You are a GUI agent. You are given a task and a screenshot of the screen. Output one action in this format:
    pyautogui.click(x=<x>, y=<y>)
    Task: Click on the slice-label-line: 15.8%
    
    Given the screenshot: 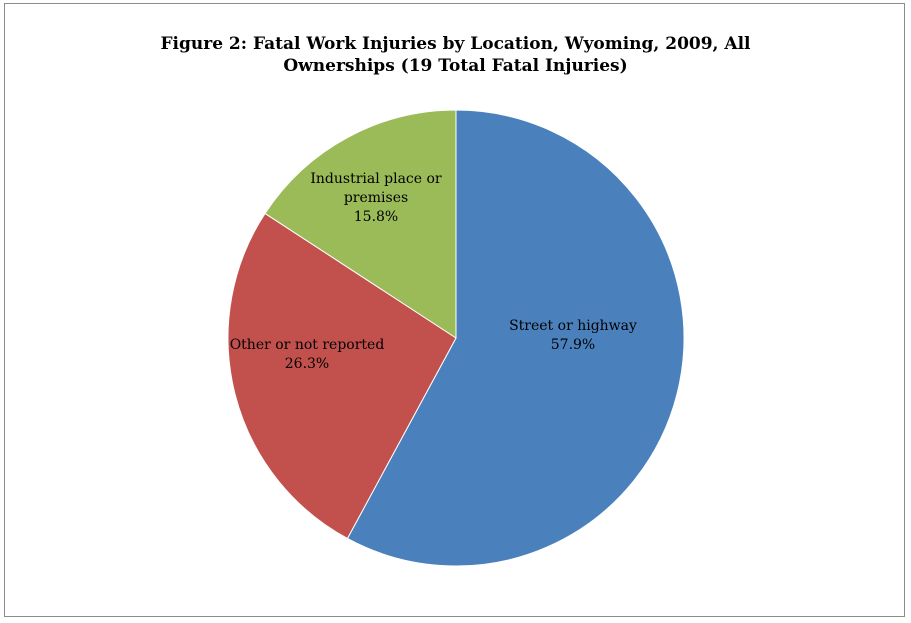 What is the action you would take?
    pyautogui.click(x=376, y=217)
    